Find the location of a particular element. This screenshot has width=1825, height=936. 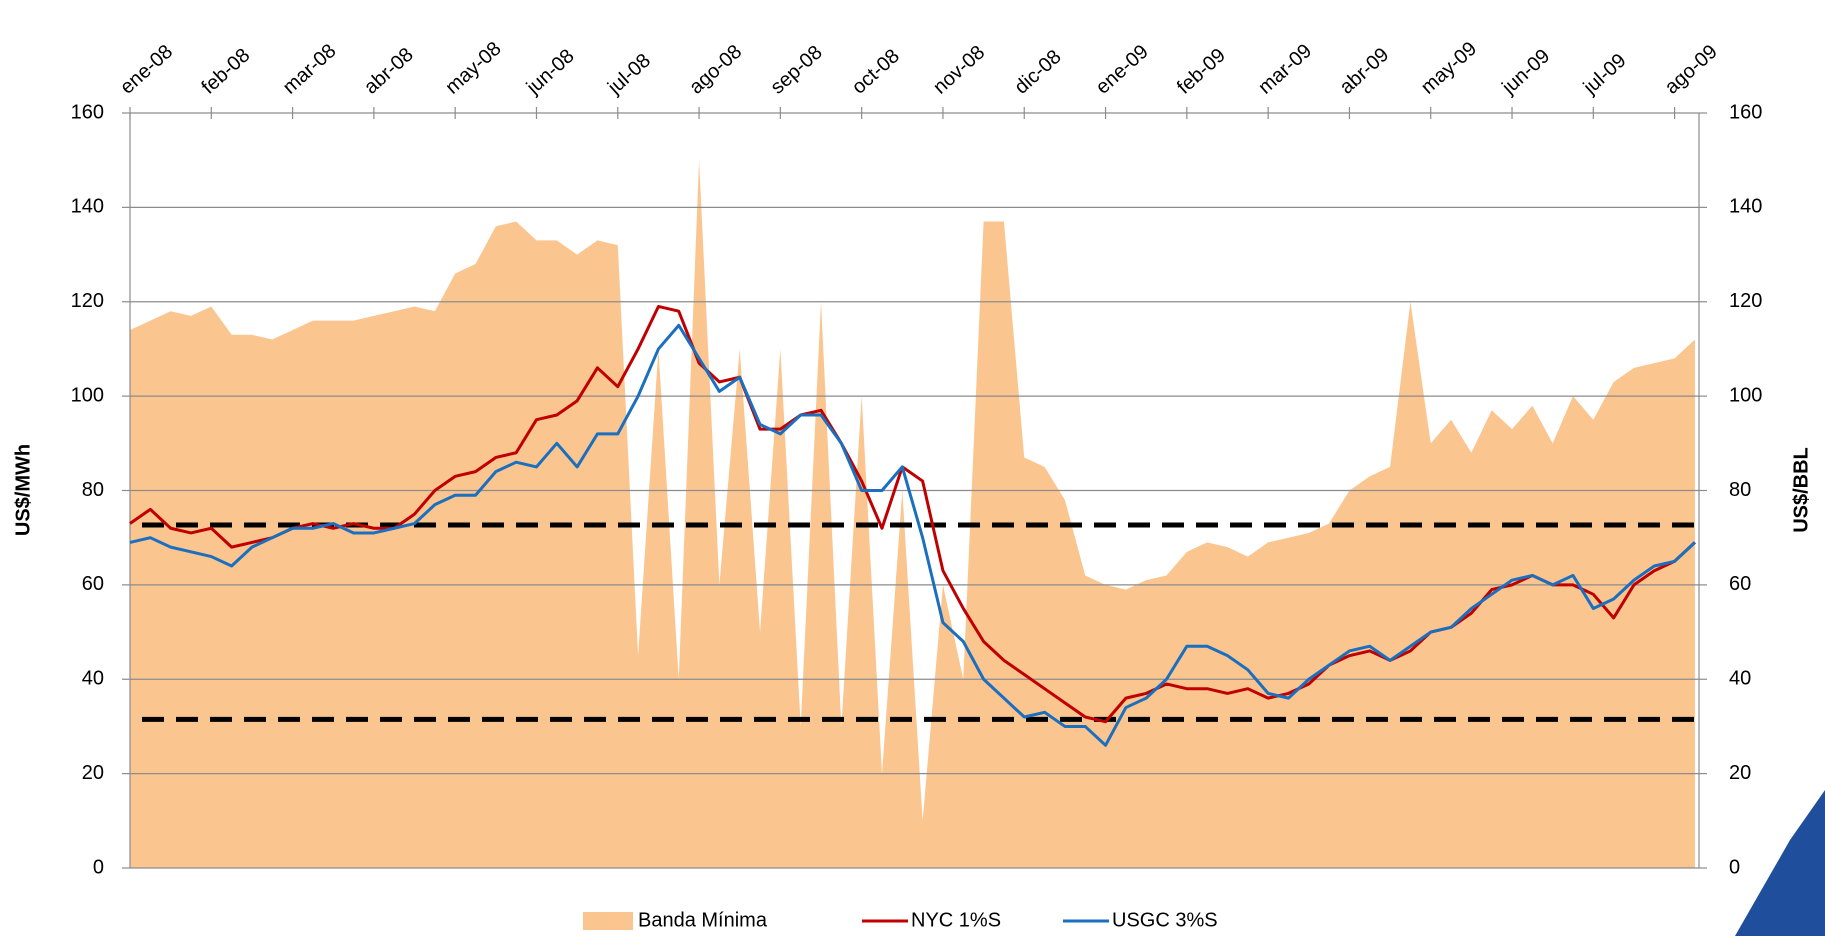

x-tick-label: may-09 is located at coordinates (1449, 68).